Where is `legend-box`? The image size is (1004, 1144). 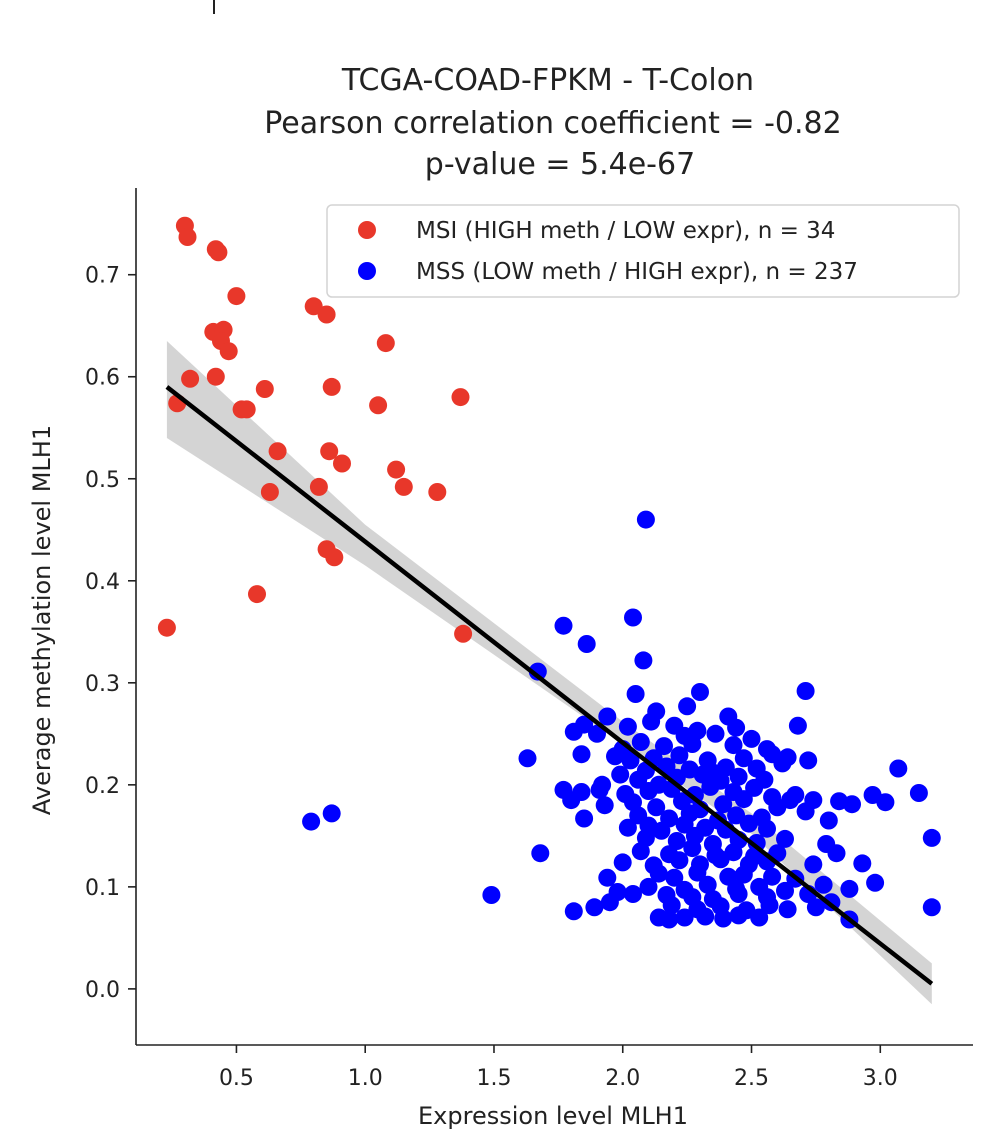
legend-box is located at coordinates (643, 251).